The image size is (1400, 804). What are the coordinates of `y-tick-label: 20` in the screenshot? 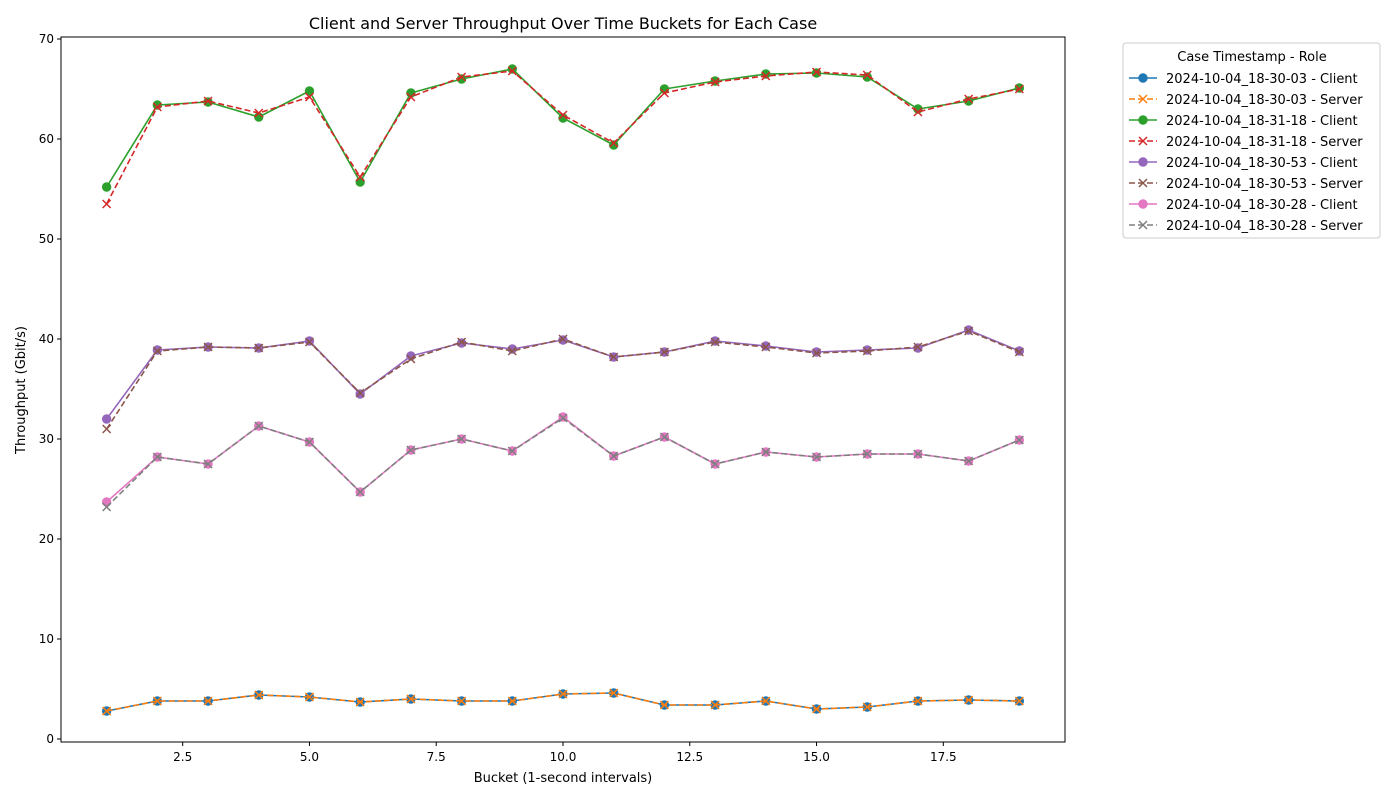 It's located at (46, 539).